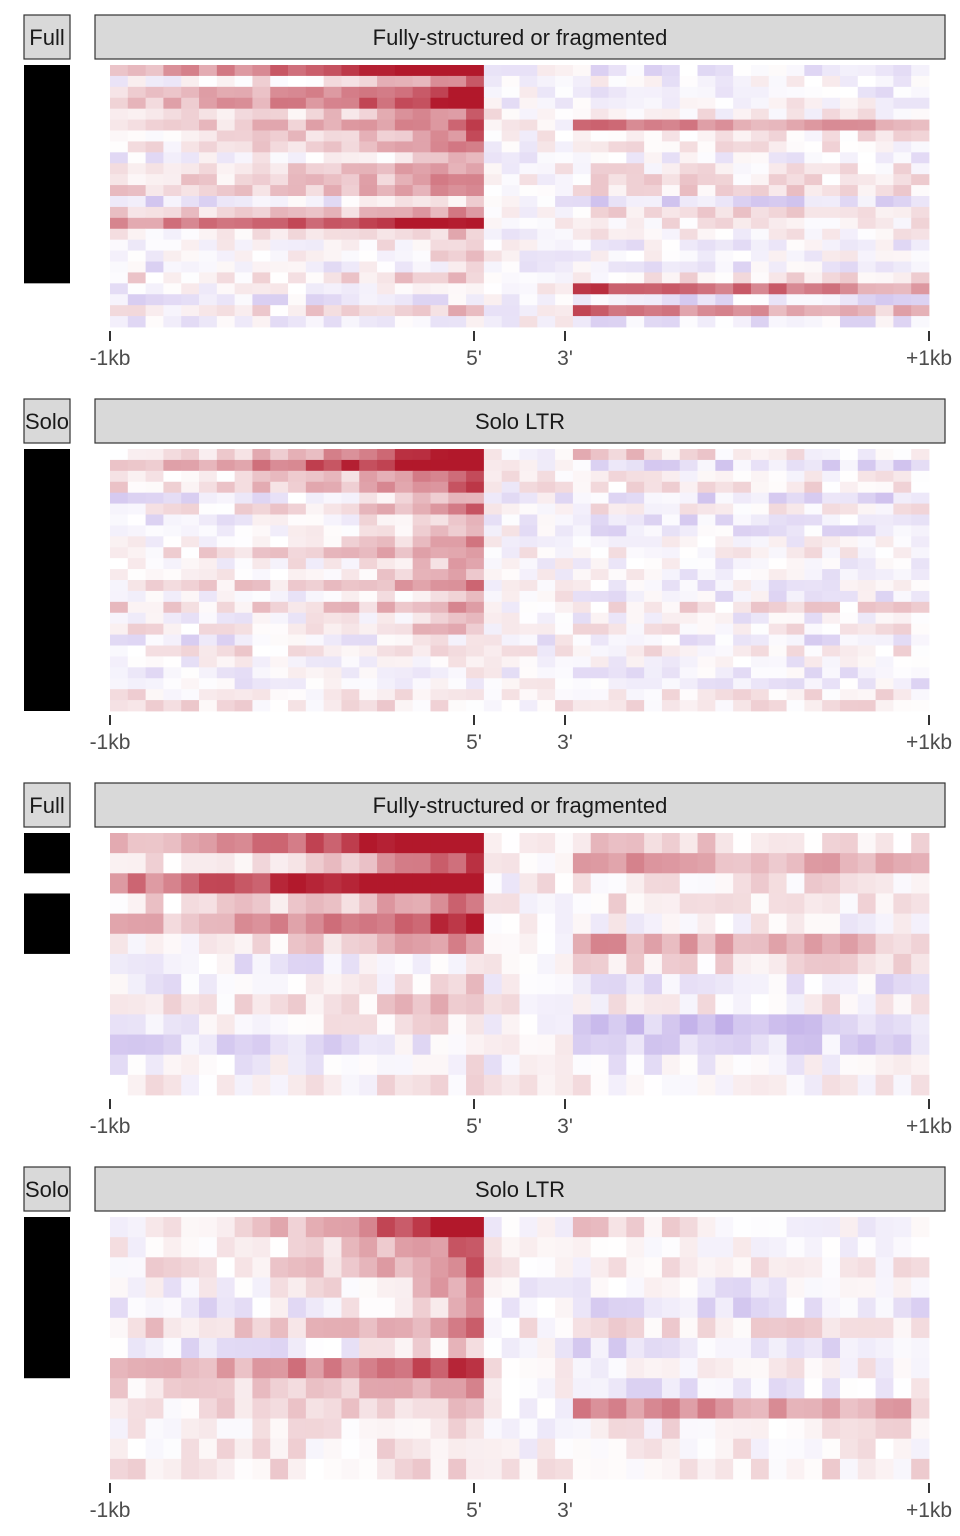 Image resolution: width=960 pixels, height=1536 pixels. What do you see at coordinates (565, 1126) in the screenshot?
I see `x-tick-label: 3'` at bounding box center [565, 1126].